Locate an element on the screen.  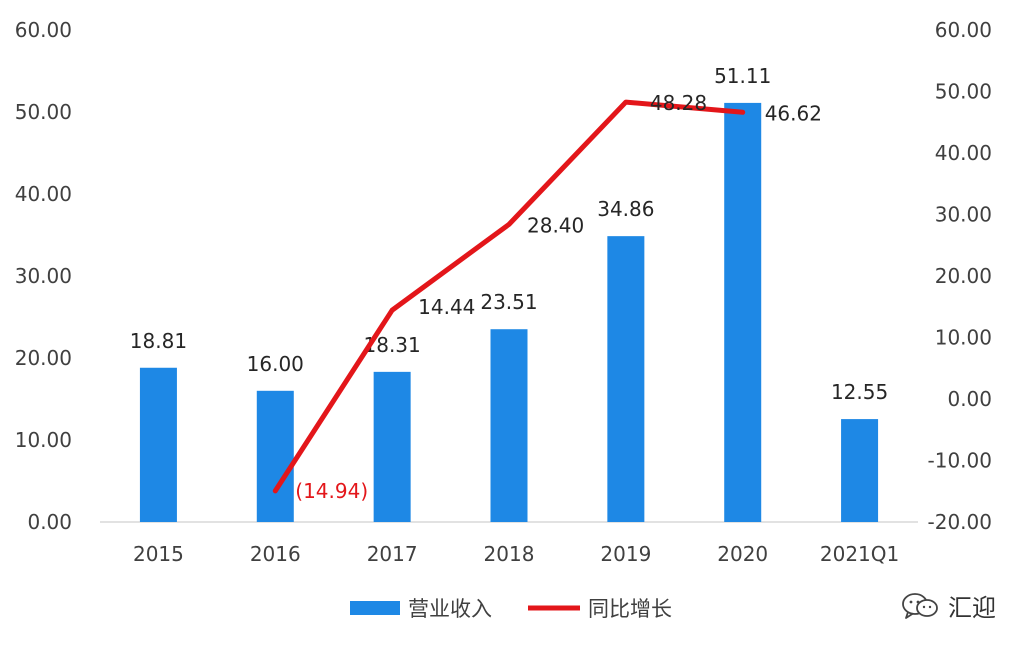
right-axis-tick: 0.00 is located at coordinates (969, 399).